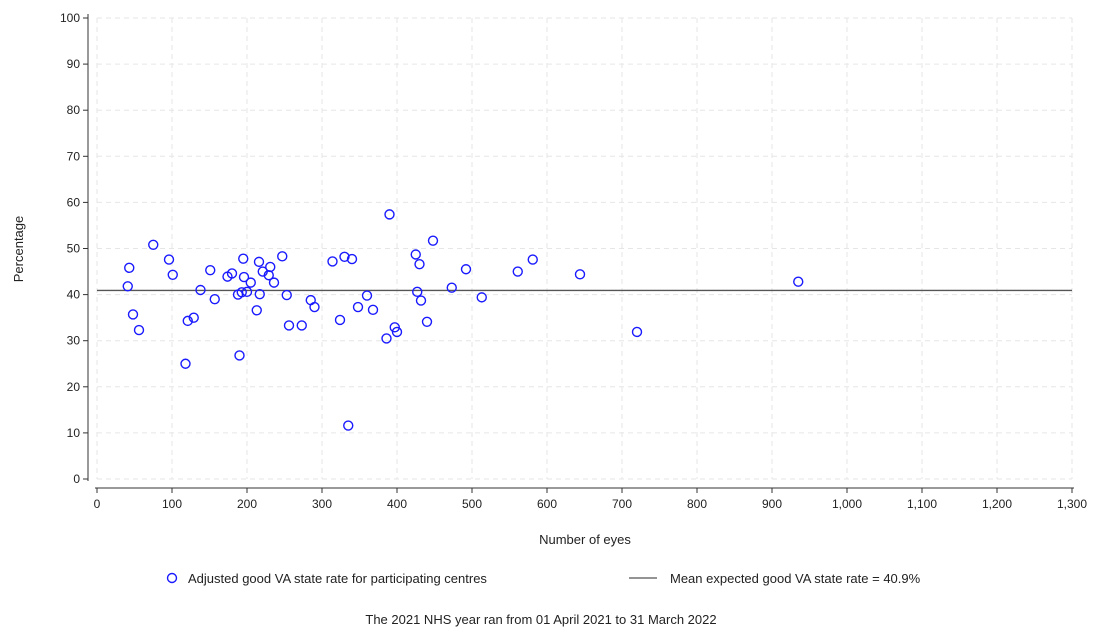  I want to click on legend-marker-points, so click(172, 578).